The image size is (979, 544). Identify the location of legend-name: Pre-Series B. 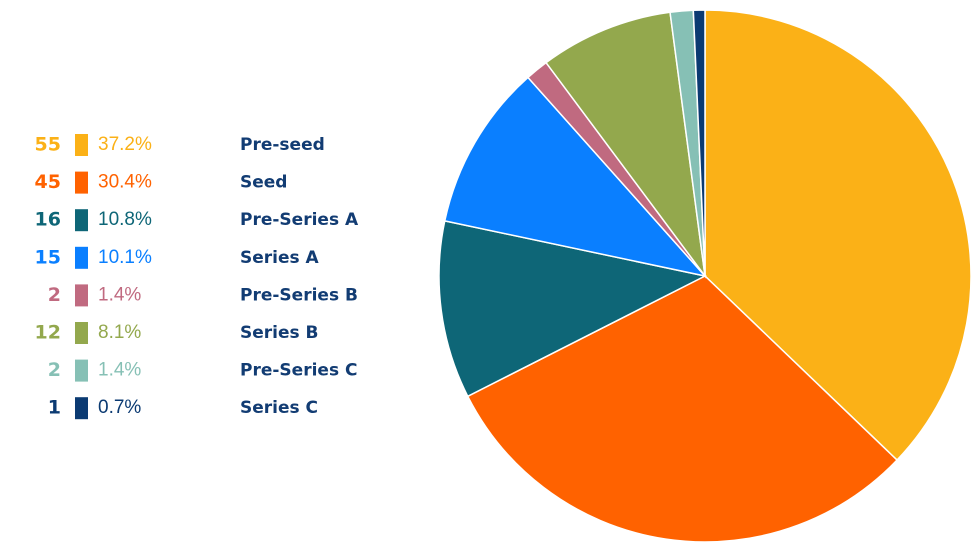
(299, 295).